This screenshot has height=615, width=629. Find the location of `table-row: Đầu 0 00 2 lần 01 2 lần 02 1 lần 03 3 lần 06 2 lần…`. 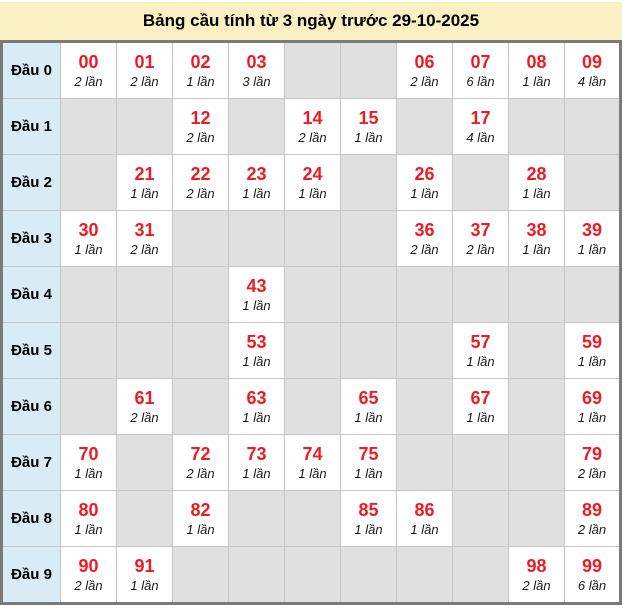

table-row: Đầu 0 00 2 lần 01 2 lần 02 1 lần 03 3 lần 06 2 lần… is located at coordinates (311, 70).